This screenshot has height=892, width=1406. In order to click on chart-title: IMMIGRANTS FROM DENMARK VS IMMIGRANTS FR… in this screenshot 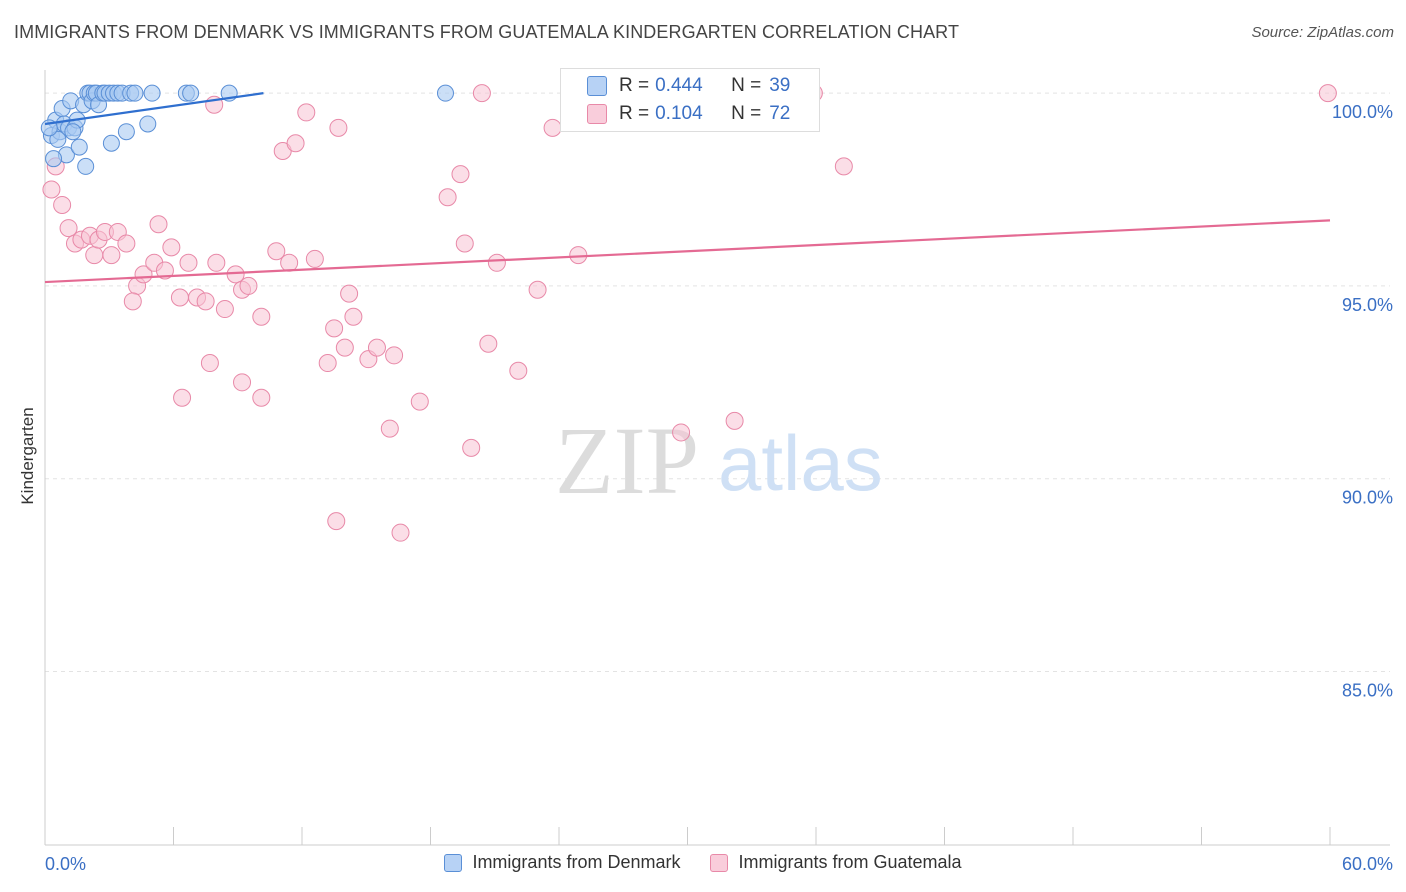, I will do `click(487, 32)`.